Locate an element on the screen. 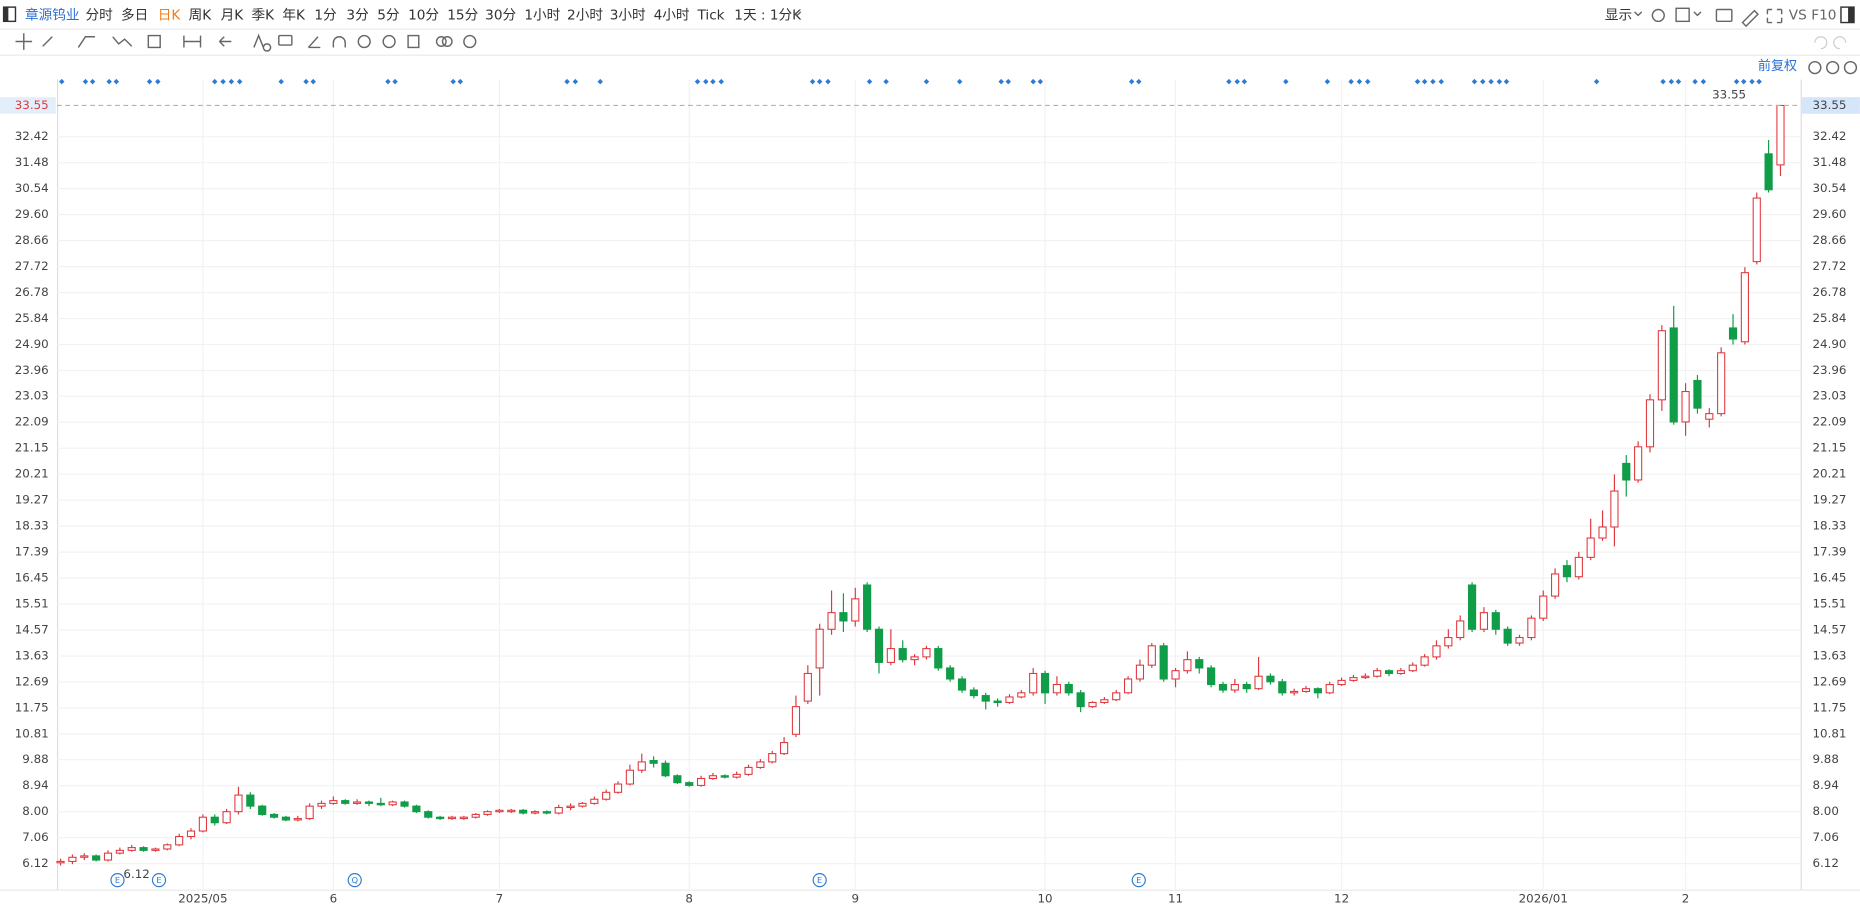  x-tick-label: 12 is located at coordinates (1341, 899).